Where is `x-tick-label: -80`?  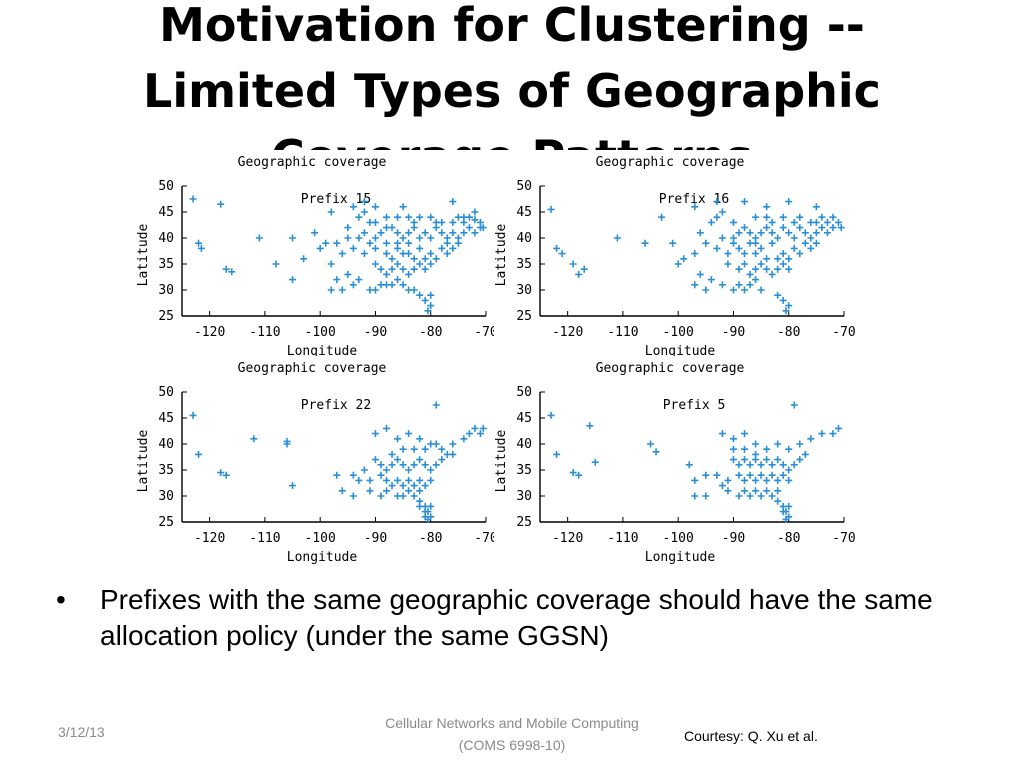 x-tick-label: -80 is located at coordinates (430, 538).